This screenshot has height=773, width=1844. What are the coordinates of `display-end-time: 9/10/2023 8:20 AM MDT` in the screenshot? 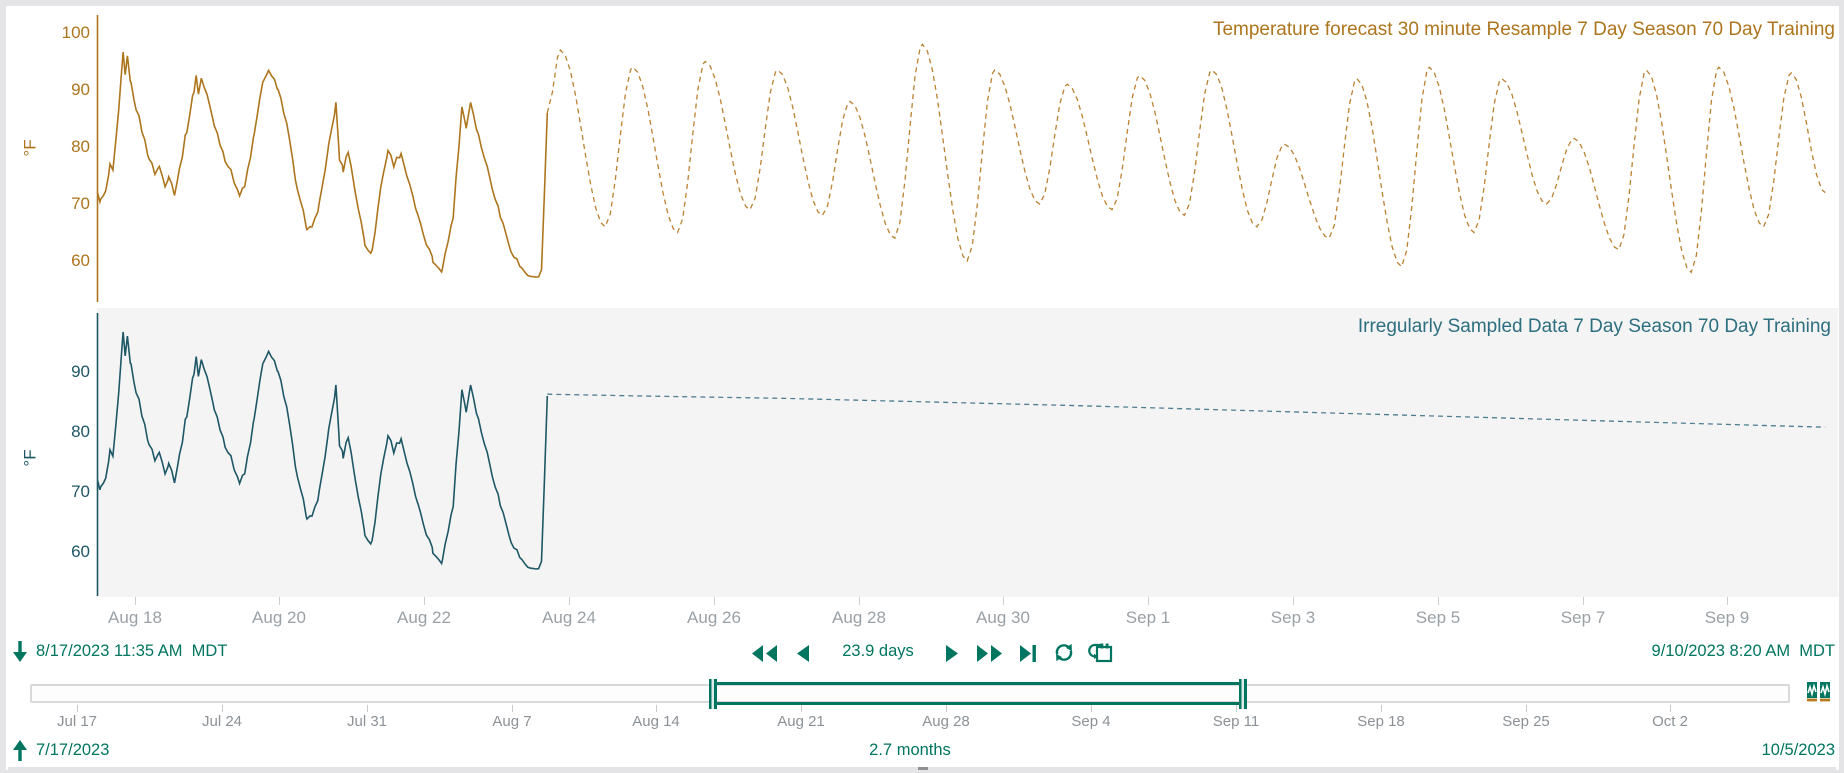 It's located at (1743, 651).